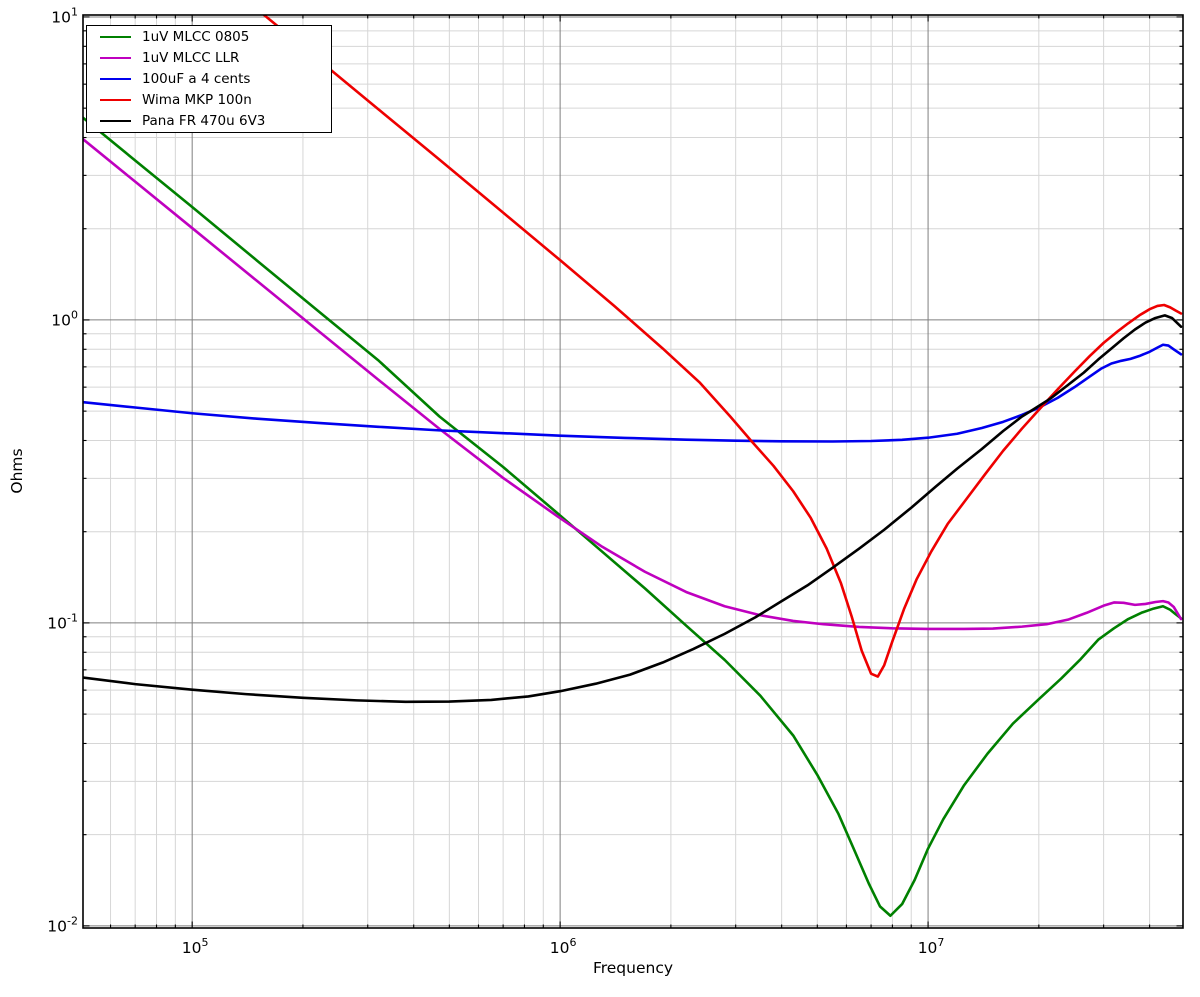 The width and height of the screenshot is (1200, 997). I want to click on legend-label: 1uV MLCC LLR, so click(191, 57).